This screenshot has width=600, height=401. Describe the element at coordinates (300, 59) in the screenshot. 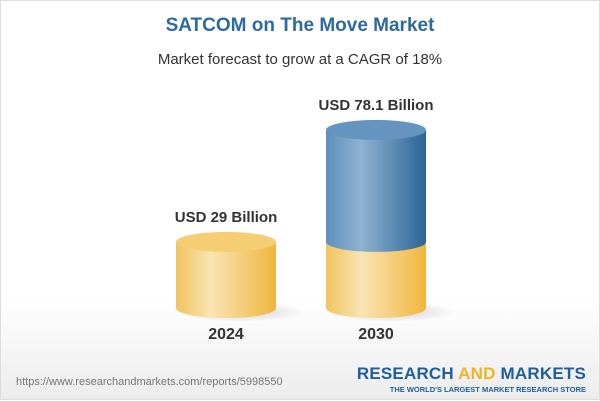

I see `chart-subtitle: Market forecast to grow at a CAGR of 18%` at that location.